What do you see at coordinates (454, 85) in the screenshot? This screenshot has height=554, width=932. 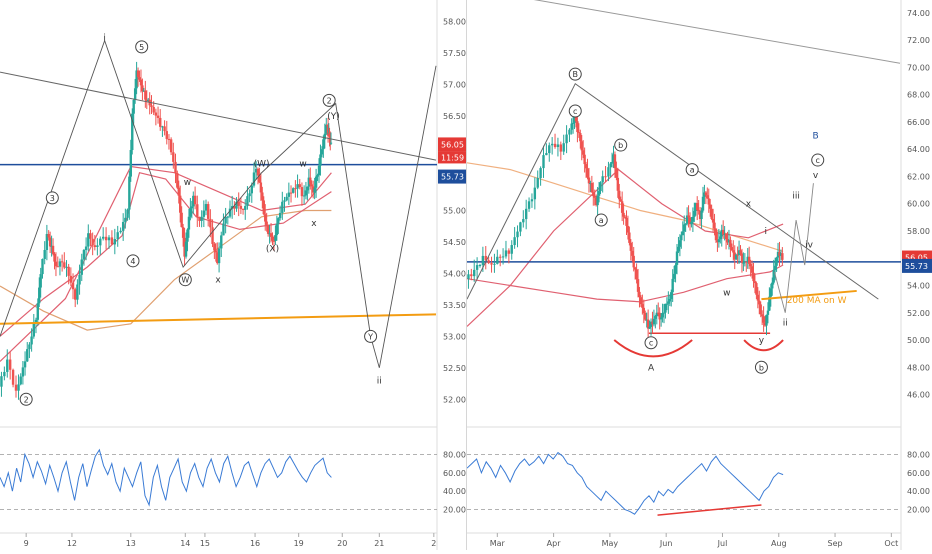 I see `price-tick-label: 57.00` at bounding box center [454, 85].